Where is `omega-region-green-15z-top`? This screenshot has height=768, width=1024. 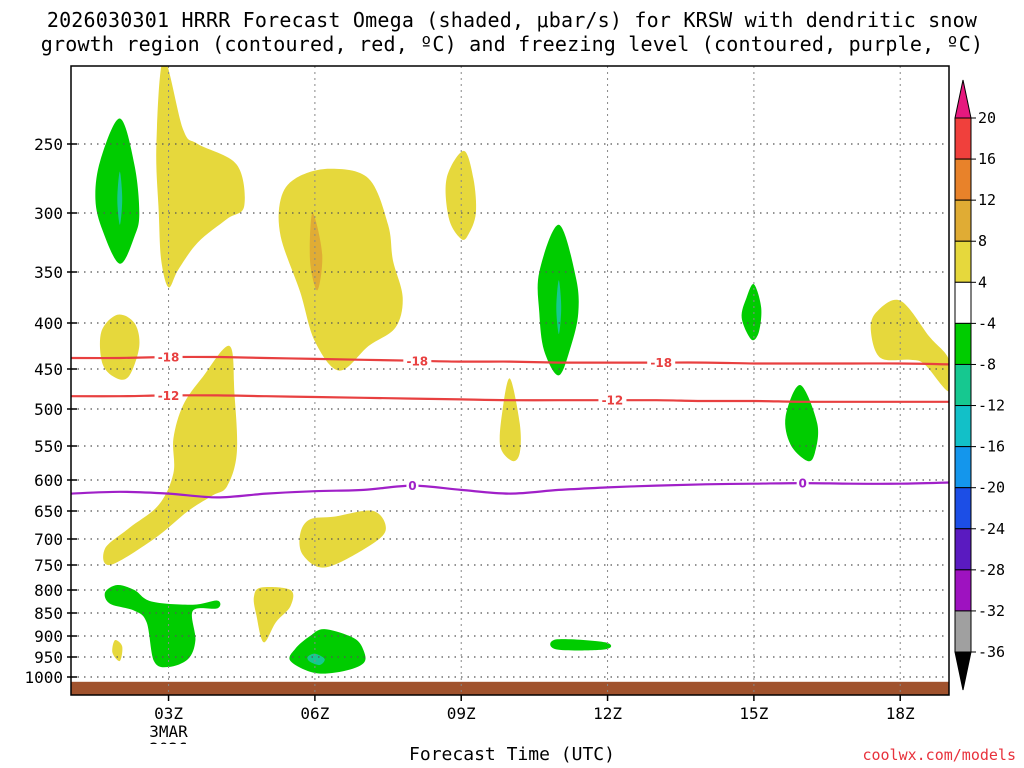
omega-region-green-15z-top is located at coordinates (751, 312).